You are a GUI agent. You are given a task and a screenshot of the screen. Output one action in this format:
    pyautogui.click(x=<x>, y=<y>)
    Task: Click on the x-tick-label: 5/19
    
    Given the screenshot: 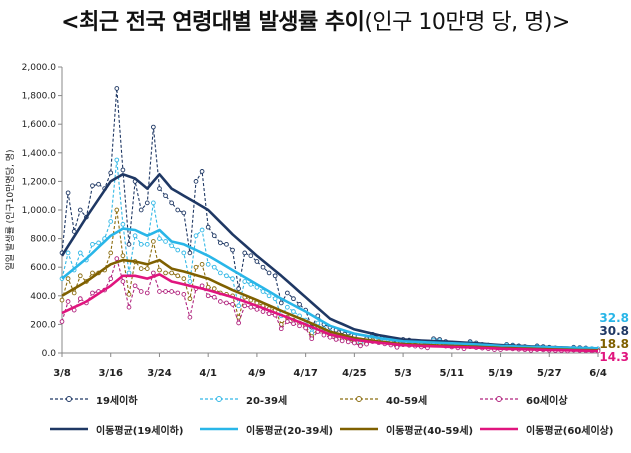 What is the action you would take?
    pyautogui.click(x=500, y=373)
    